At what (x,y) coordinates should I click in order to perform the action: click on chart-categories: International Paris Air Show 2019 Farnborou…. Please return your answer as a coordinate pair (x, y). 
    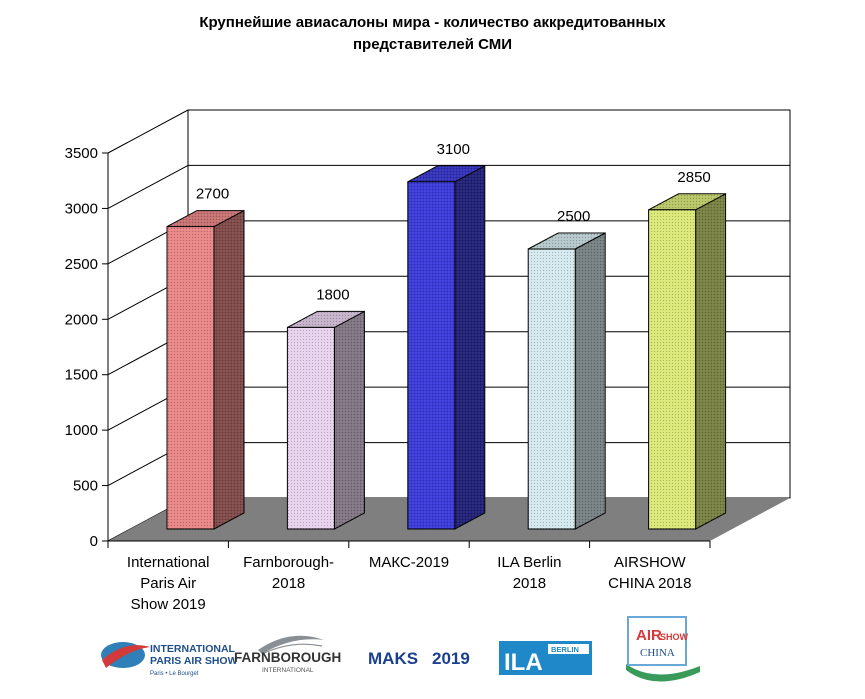
    Looking at the image, I should click on (409, 583).